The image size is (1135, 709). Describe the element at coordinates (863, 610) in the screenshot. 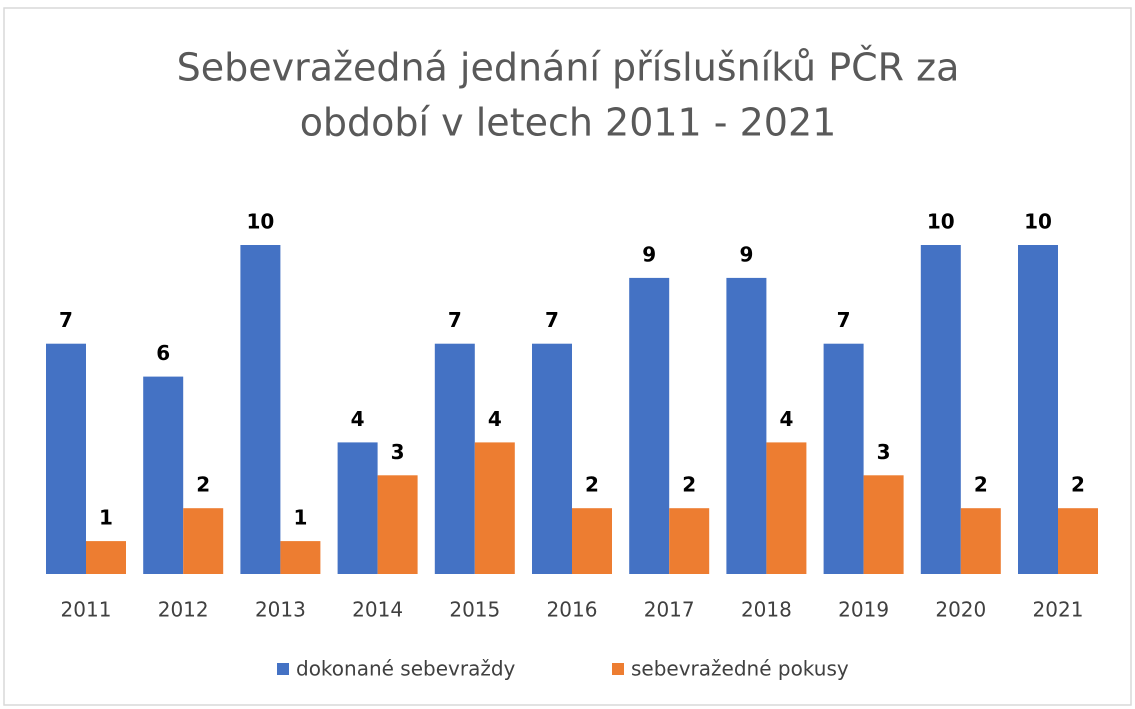

I see `x-tick-label: 2019` at that location.